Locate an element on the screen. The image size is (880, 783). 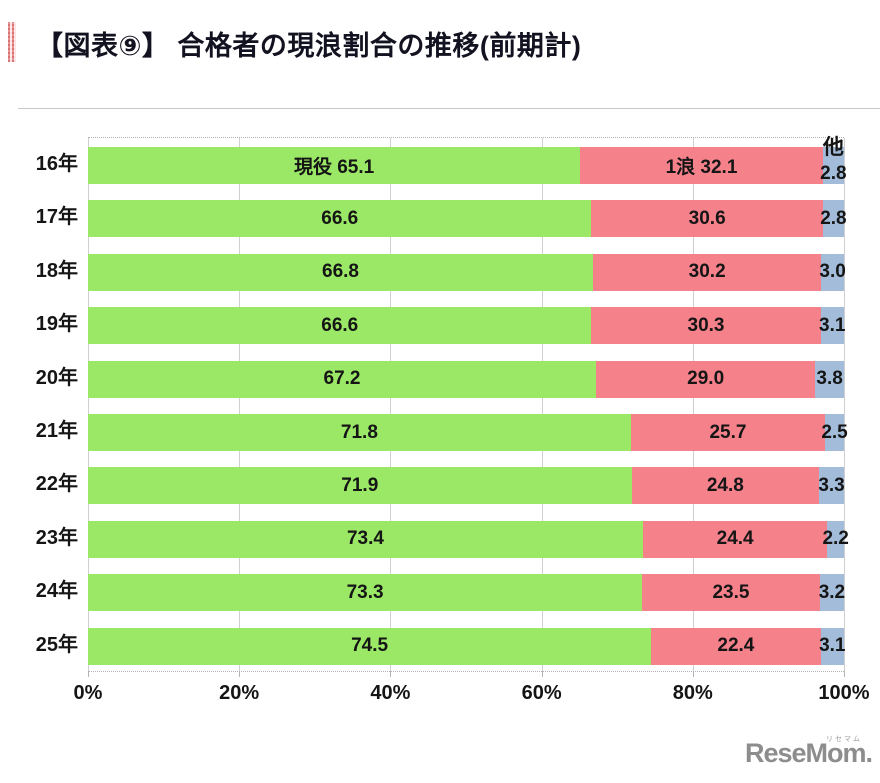
bar-segment-ronin: 24.8 is located at coordinates (725, 486).